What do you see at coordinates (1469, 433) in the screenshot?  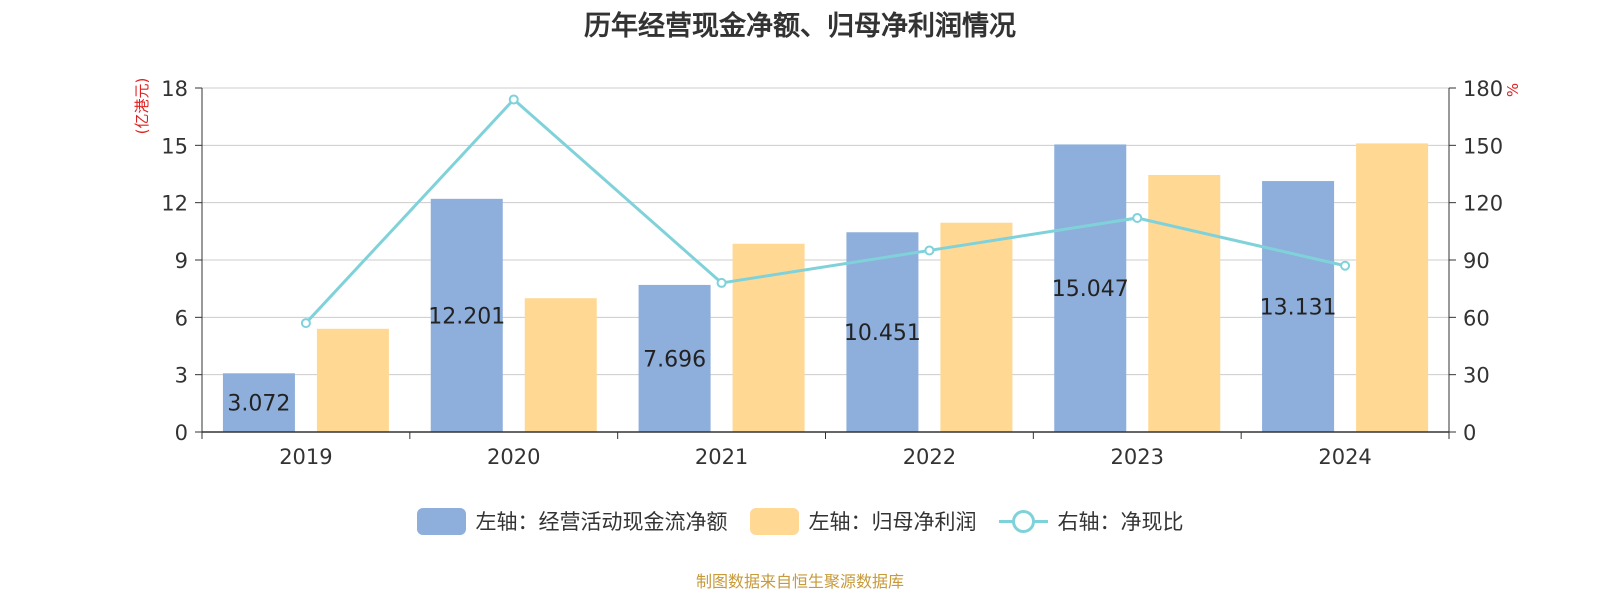 I see `right-axis-tick-label: 0` at bounding box center [1469, 433].